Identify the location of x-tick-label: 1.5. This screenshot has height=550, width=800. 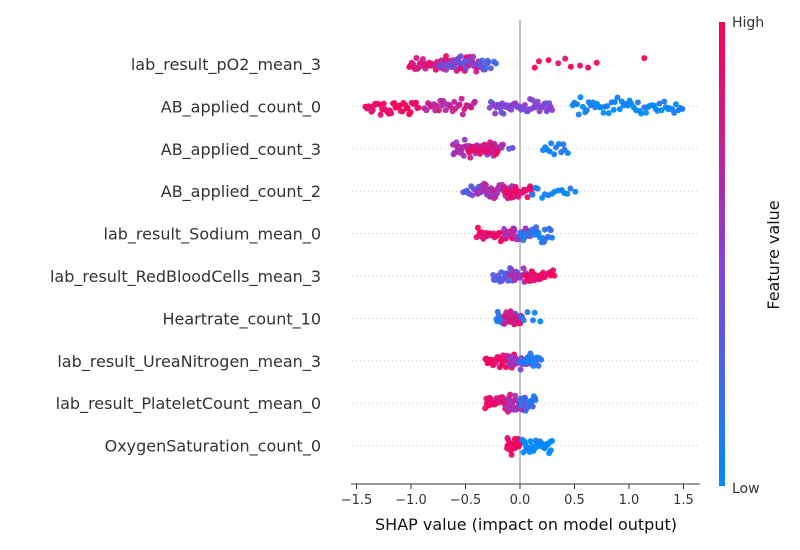
(683, 500).